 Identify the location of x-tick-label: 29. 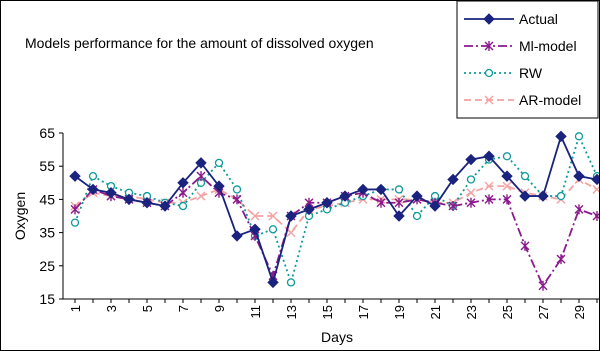
(579, 312).